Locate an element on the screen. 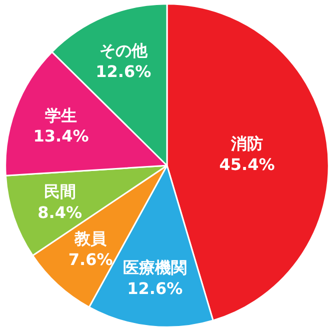 The height and width of the screenshot is (330, 333). slice-label: 消防 is located at coordinates (246, 143).